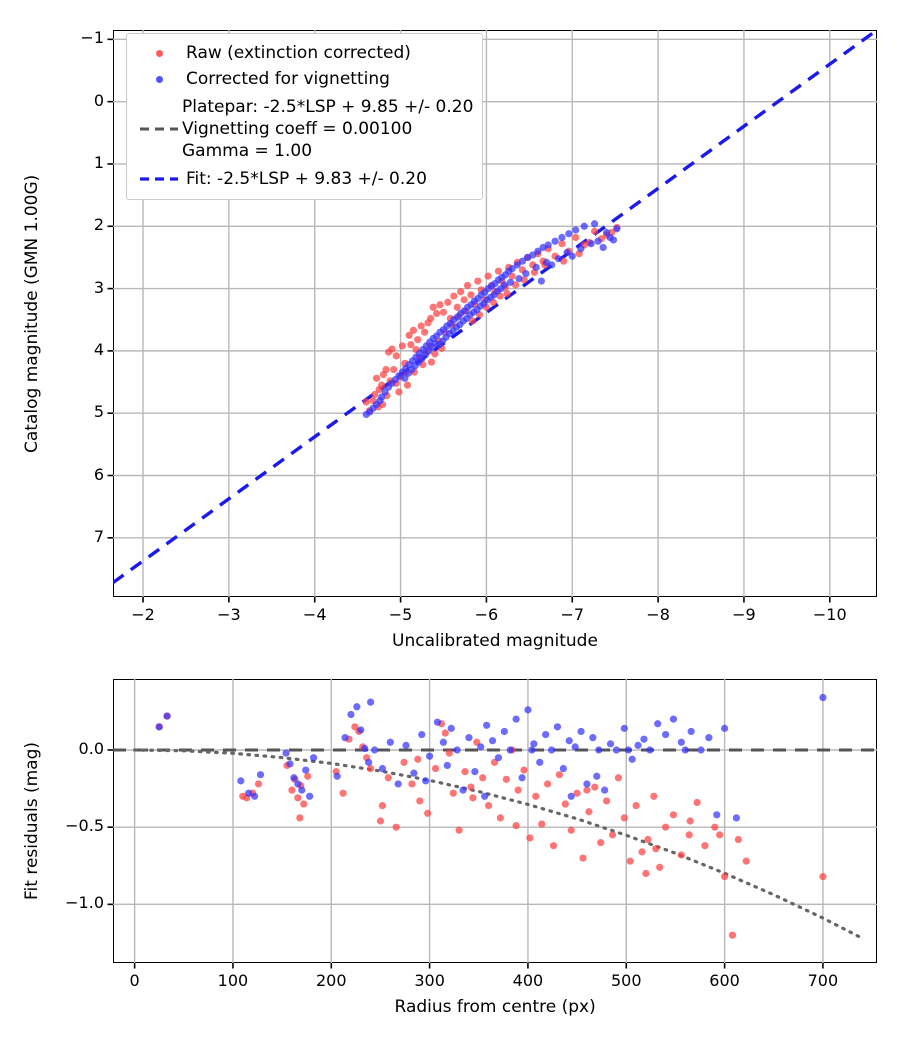 This screenshot has height=1050, width=900. I want to click on x-tick-label-top-5: −7, so click(572, 614).